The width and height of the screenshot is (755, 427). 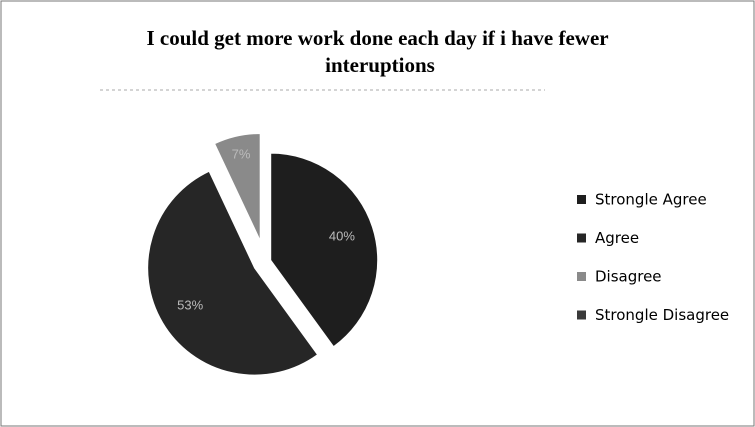 I want to click on title-line: interuptions, so click(x=380, y=65).